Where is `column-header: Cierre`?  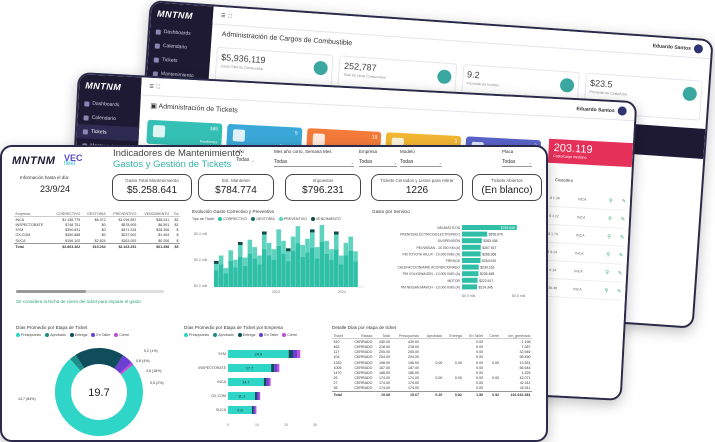 column-header: Cierre is located at coordinates (492, 336).